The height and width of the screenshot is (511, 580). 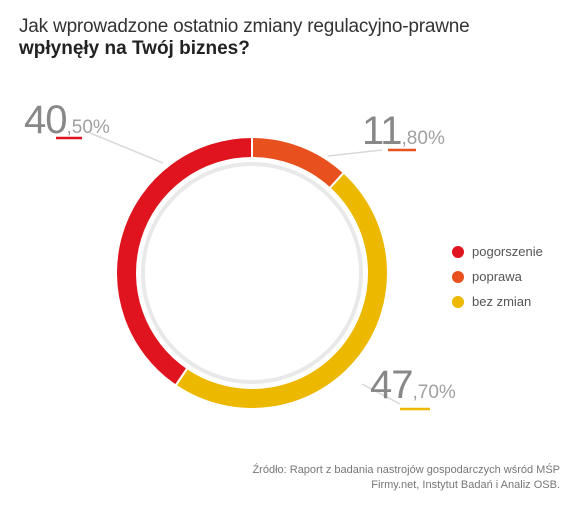 I want to click on legend-label: pogorszenie, so click(x=507, y=251).